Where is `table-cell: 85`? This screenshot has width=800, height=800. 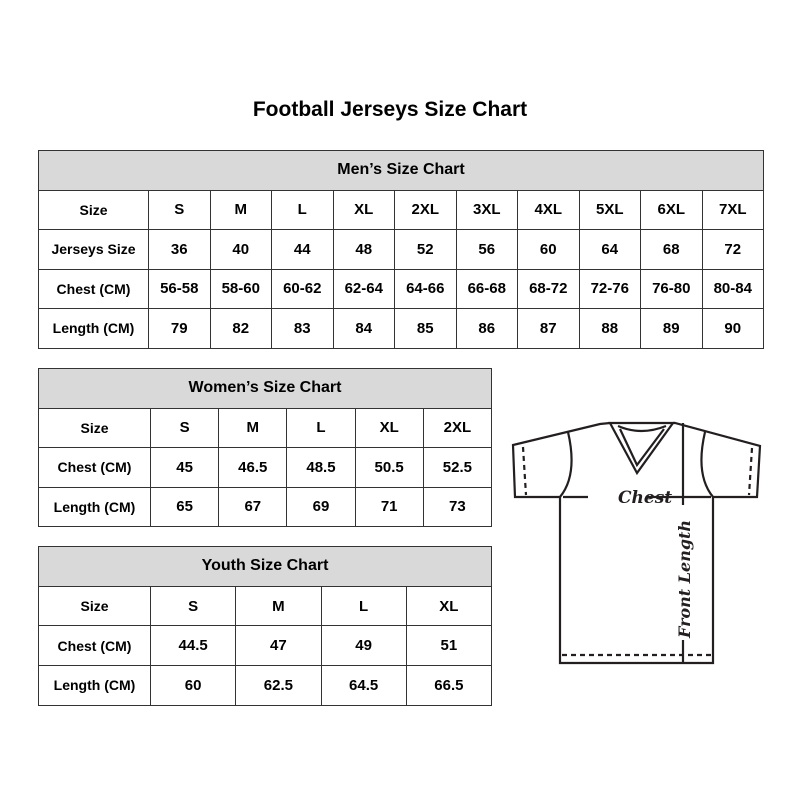 table-cell: 85 is located at coordinates (425, 328).